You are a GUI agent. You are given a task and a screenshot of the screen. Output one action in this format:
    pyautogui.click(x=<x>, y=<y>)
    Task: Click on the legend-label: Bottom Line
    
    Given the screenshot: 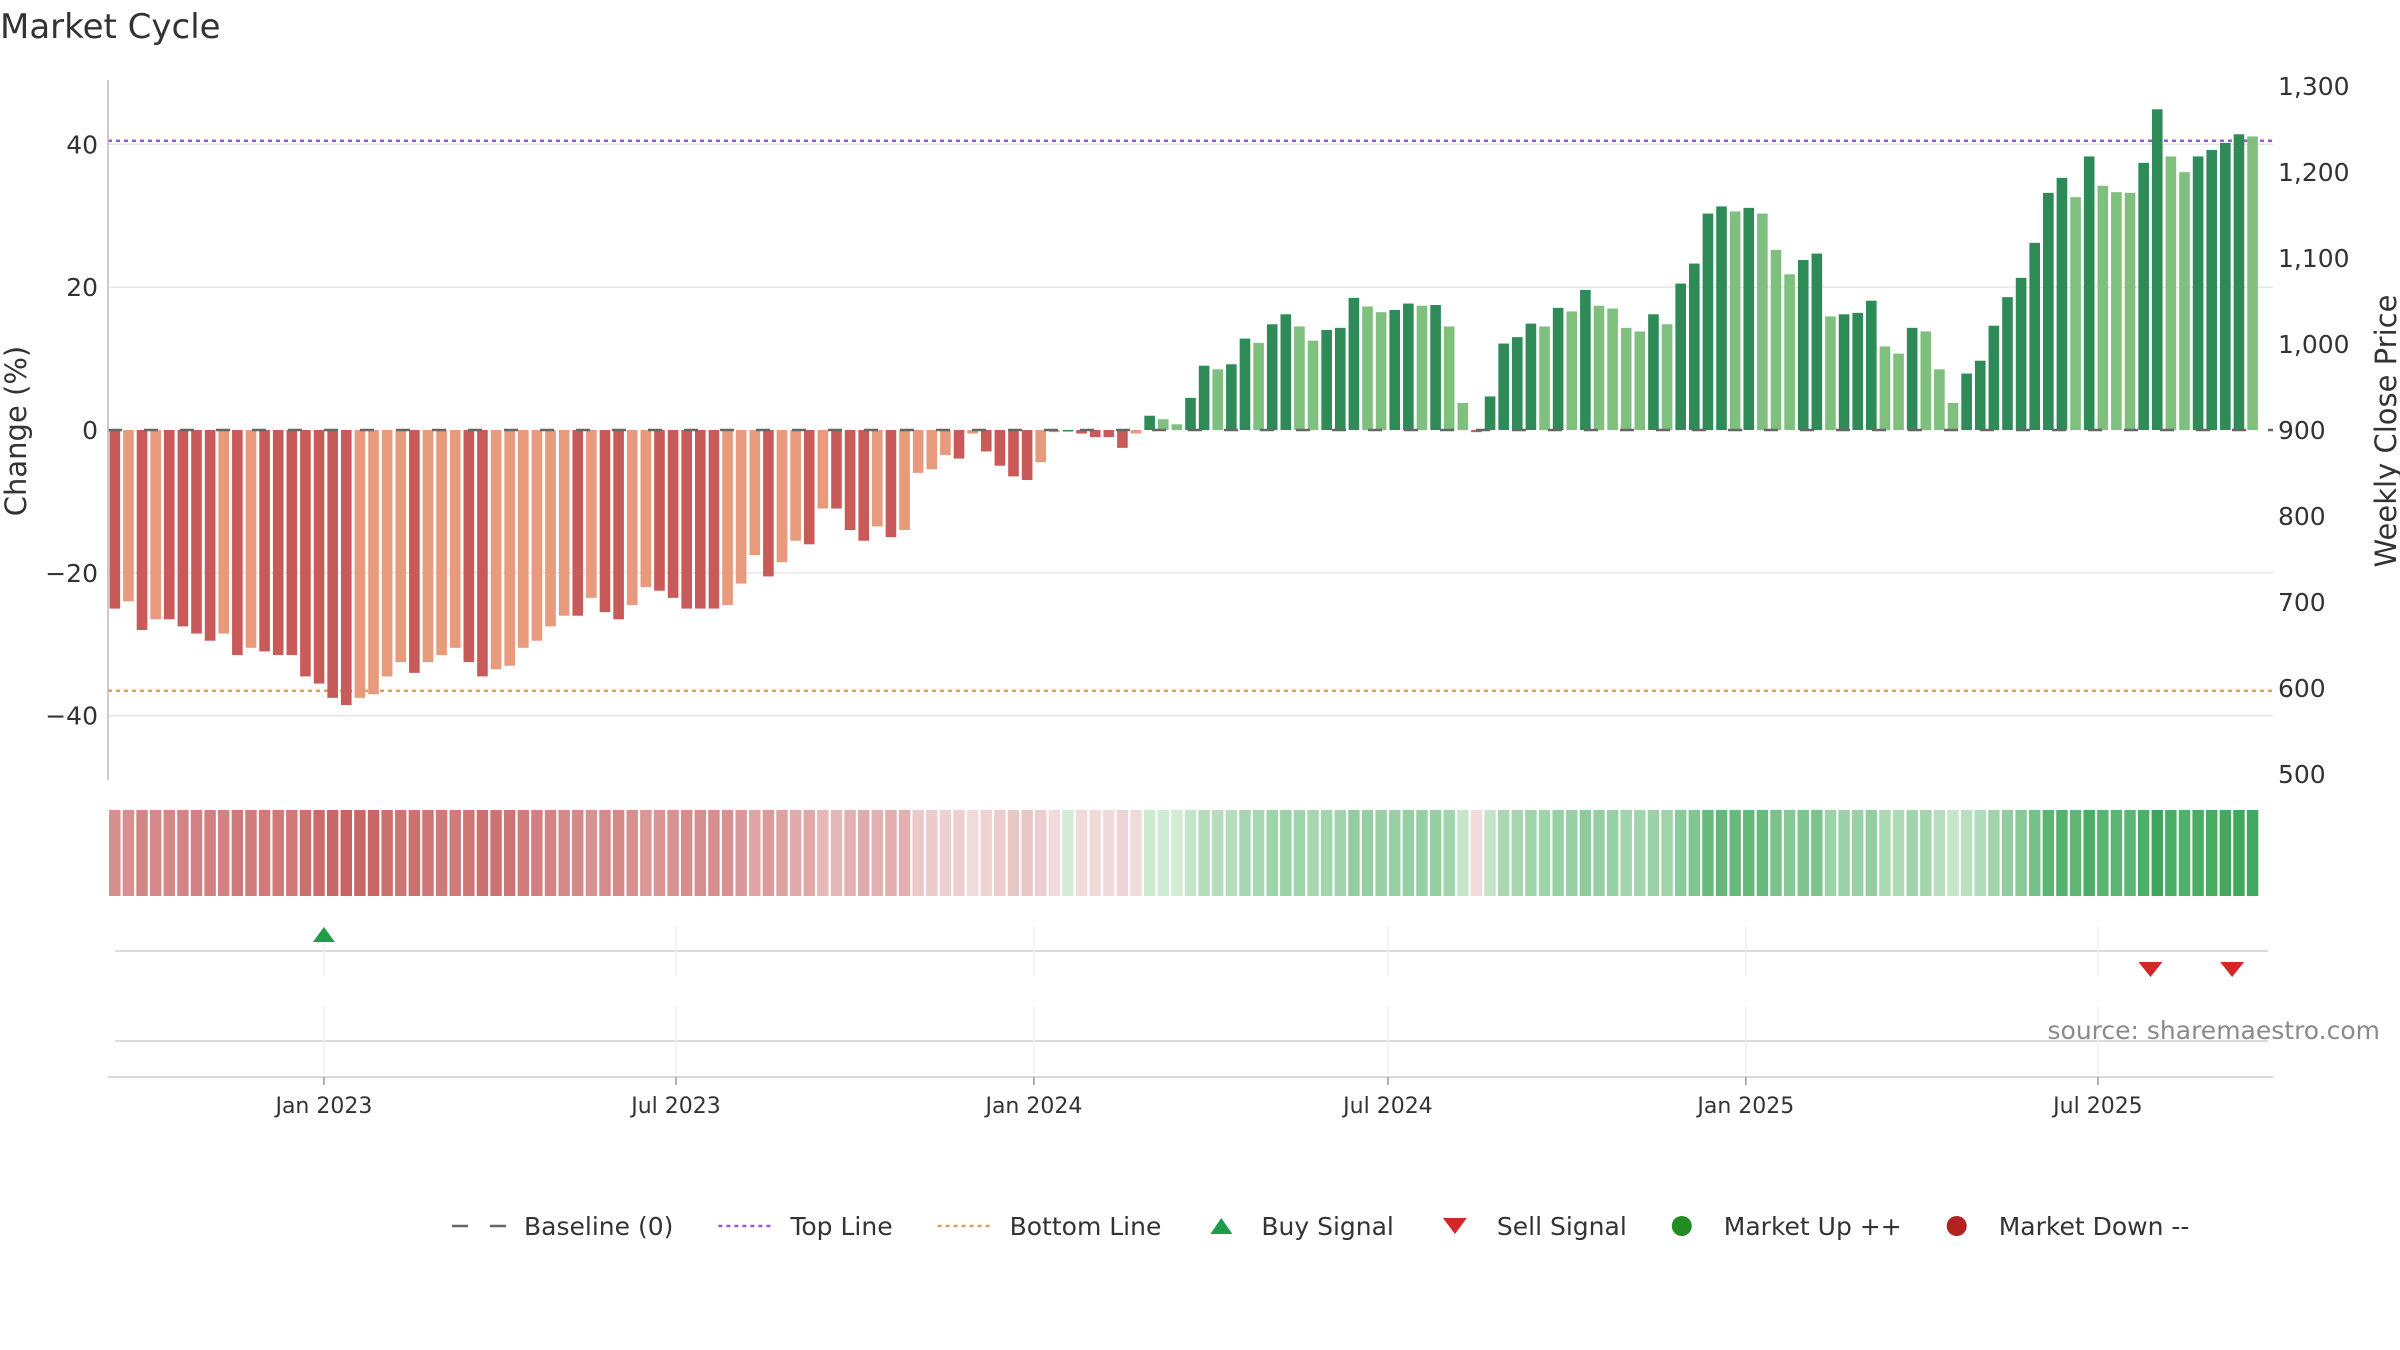 What is the action you would take?
    pyautogui.click(x=1086, y=1226)
    